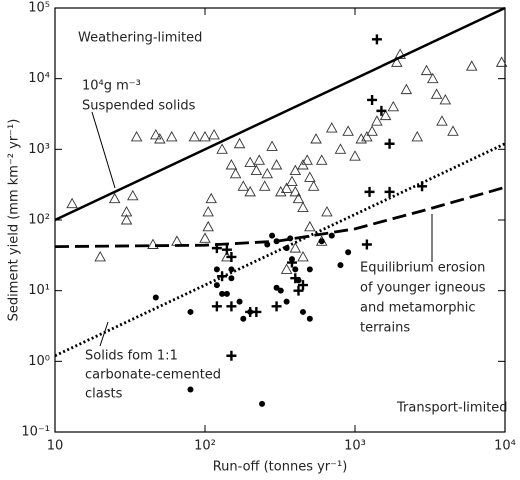  Describe the element at coordinates (104, 334) in the screenshot. I see `leader-line` at that location.